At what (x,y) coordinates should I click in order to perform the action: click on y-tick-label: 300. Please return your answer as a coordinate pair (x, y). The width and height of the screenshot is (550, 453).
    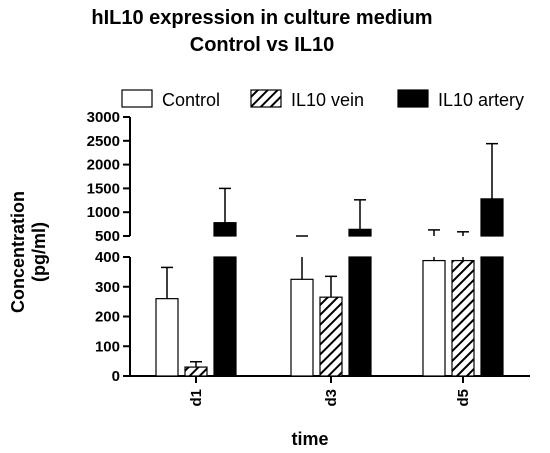
    Looking at the image, I should click on (107, 287).